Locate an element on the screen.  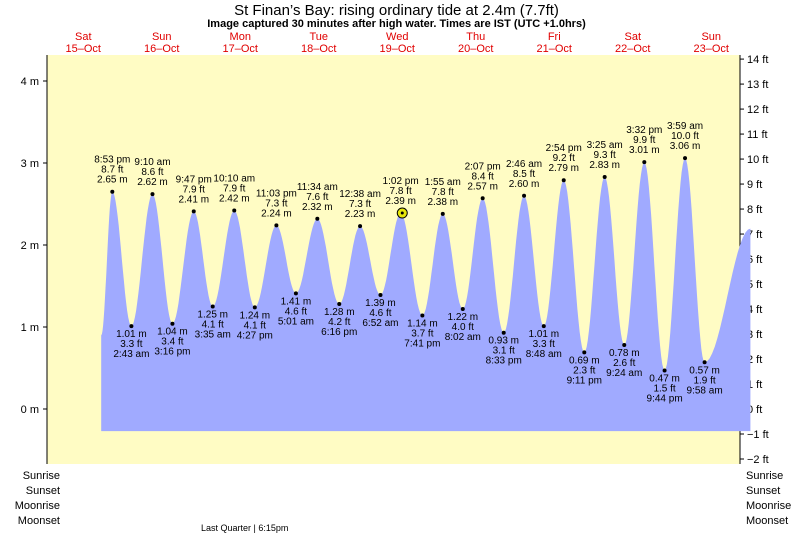
extreme-label-16-1: 7.8 ft is located at coordinates (443, 192).